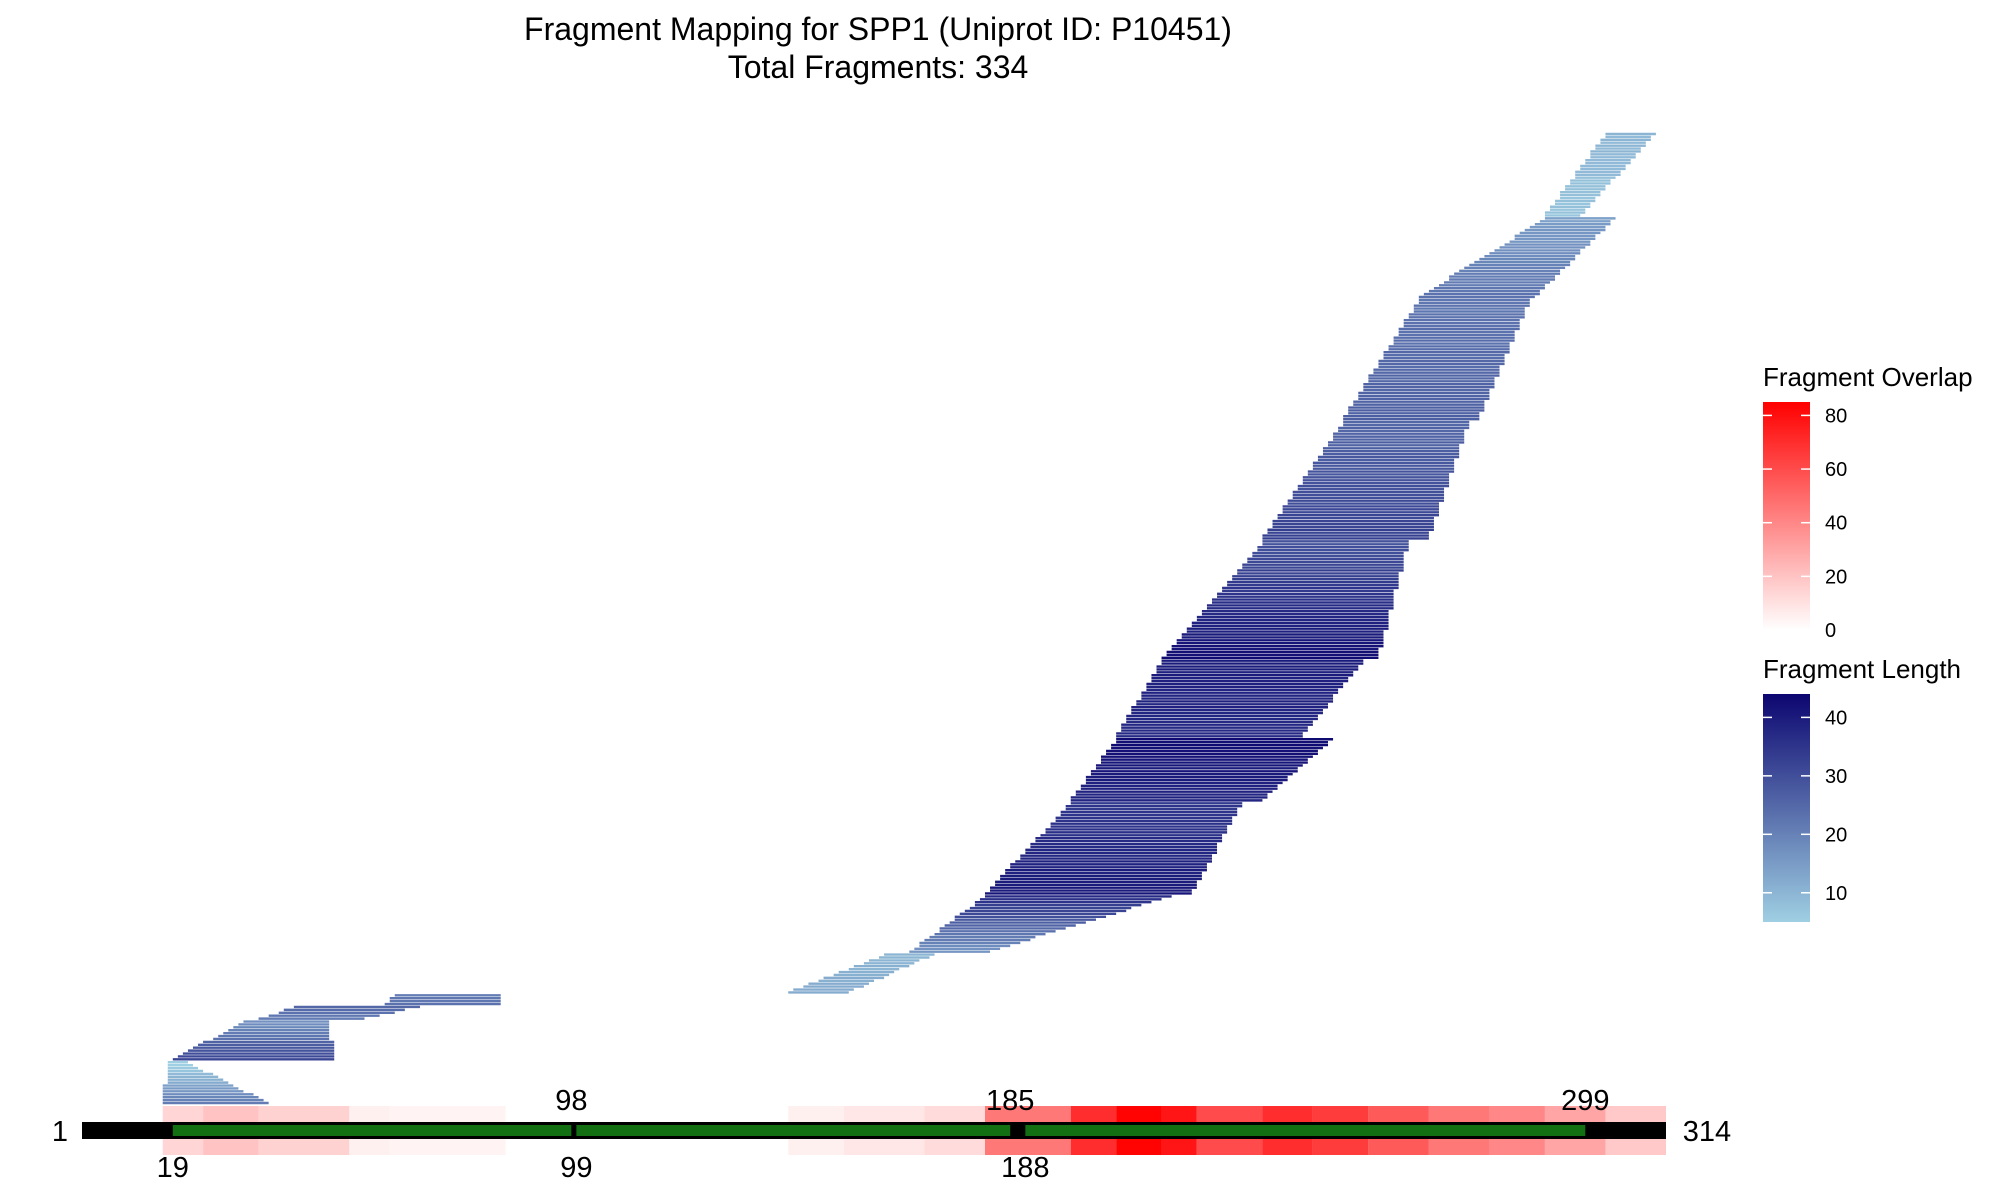  I want to click on domain-start-label: 188, so click(1025, 1168).